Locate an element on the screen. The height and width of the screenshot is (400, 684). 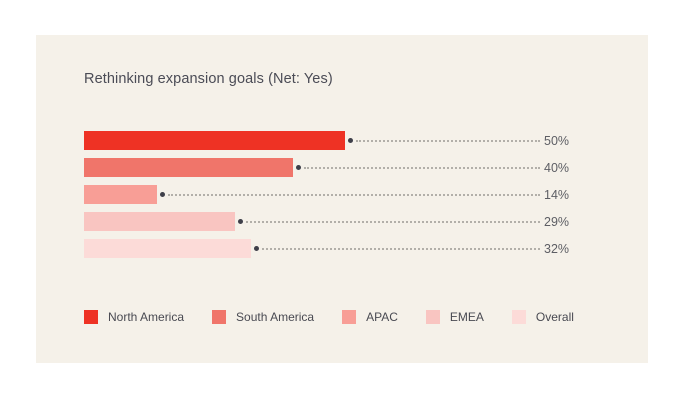
value-label: 14% is located at coordinates (557, 194).